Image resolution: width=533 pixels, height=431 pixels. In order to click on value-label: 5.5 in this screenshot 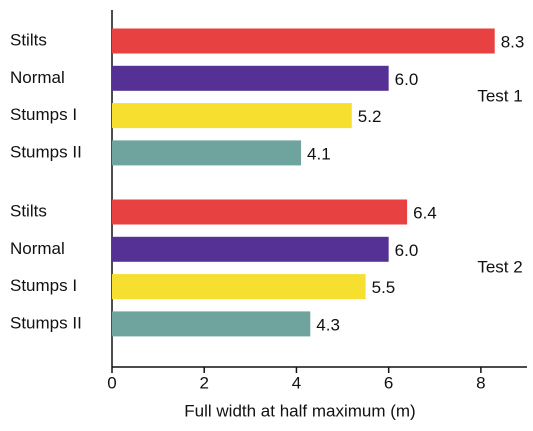, I will do `click(384, 287)`.